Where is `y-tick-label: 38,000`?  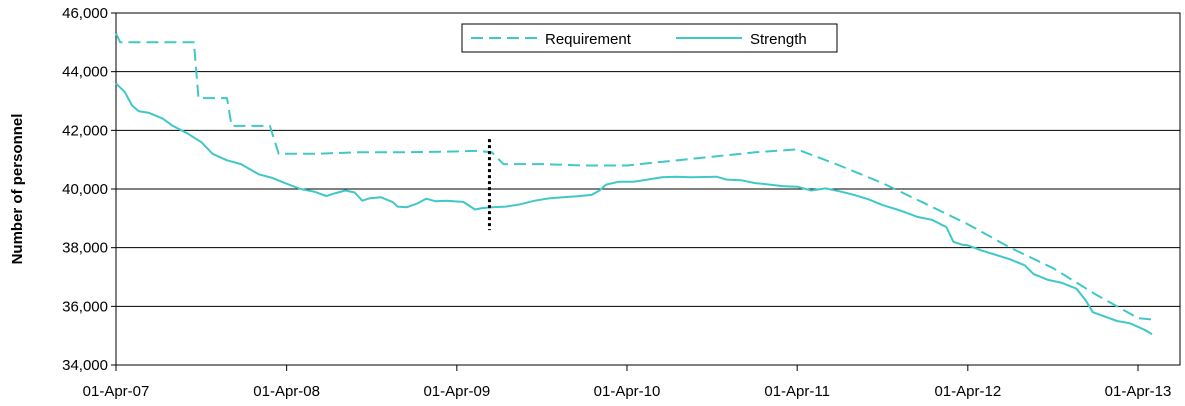 y-tick-label: 38,000 is located at coordinates (85, 248).